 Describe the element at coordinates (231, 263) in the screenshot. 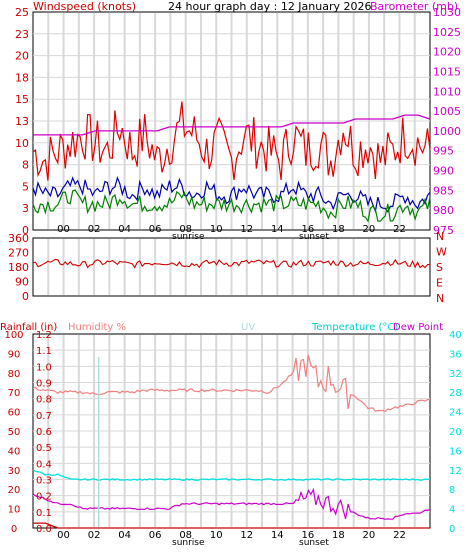

I see `wind-direction-series` at that location.